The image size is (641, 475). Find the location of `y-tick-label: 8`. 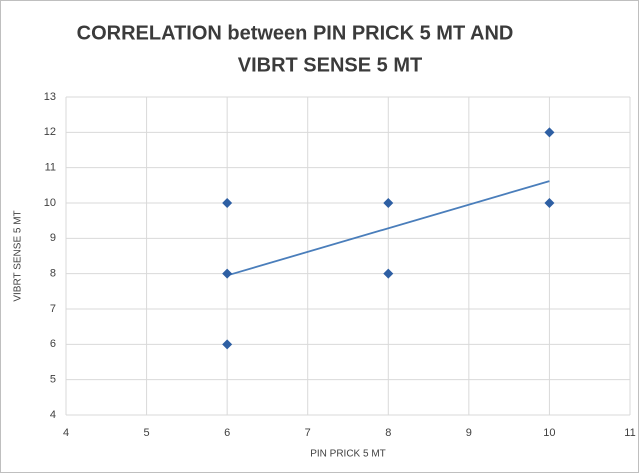

y-tick-label: 8 is located at coordinates (53, 274).